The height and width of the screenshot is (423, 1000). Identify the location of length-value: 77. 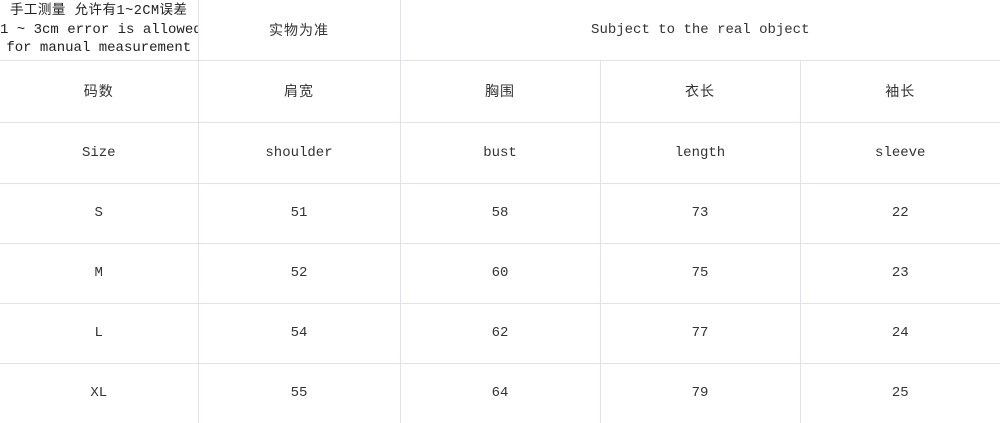
(700, 333).